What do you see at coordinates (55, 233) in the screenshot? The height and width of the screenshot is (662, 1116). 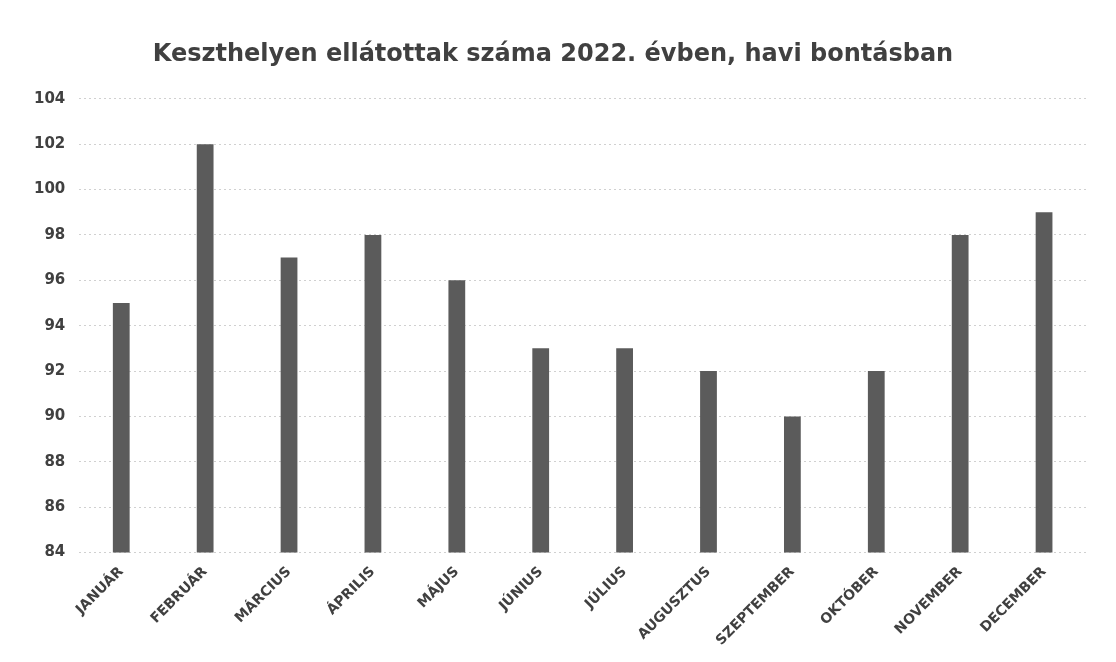 I see `y-tick-label: 98` at bounding box center [55, 233].